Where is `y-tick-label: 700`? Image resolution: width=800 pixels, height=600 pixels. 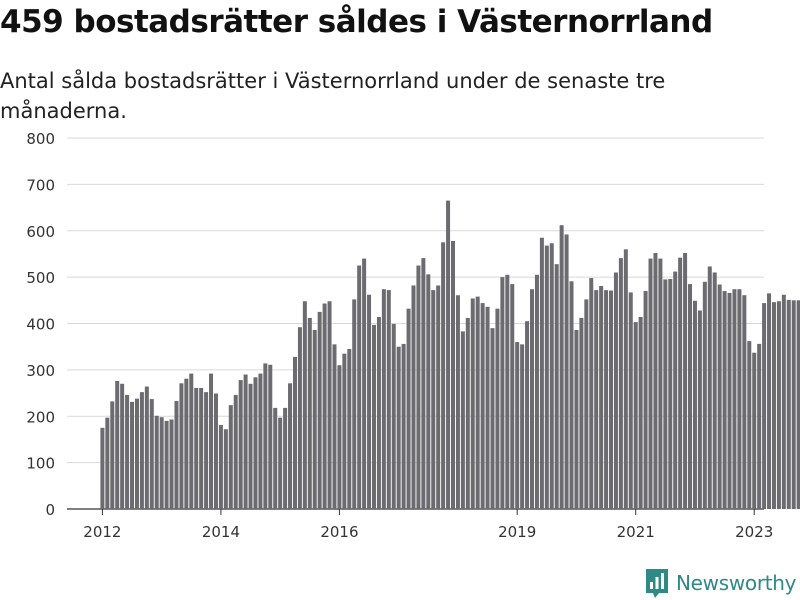 y-tick-label: 700 is located at coordinates (40, 185).